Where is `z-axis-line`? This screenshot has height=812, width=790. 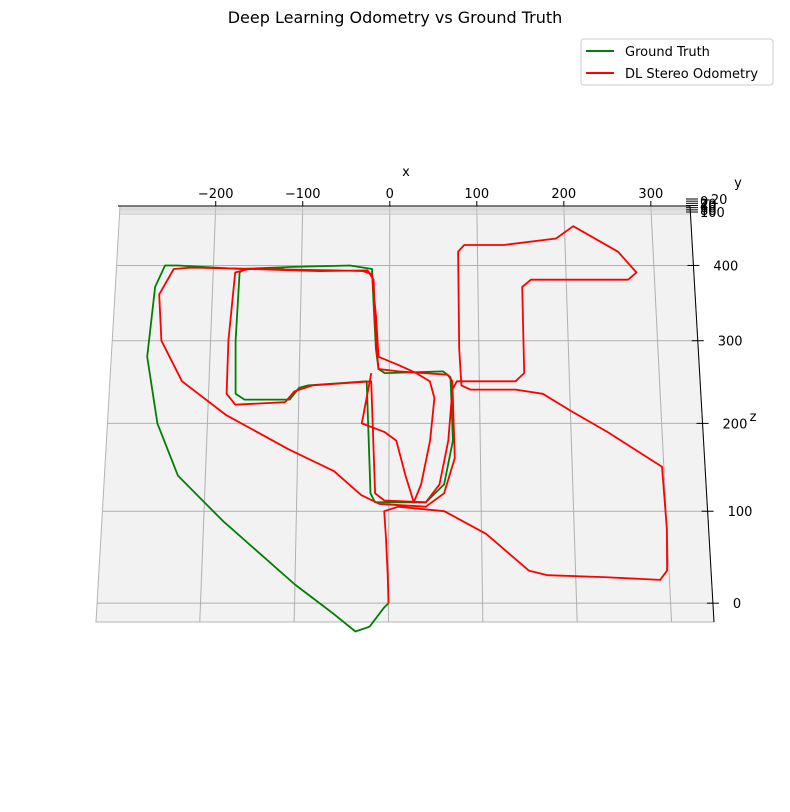 z-axis-line is located at coordinates (702, 414).